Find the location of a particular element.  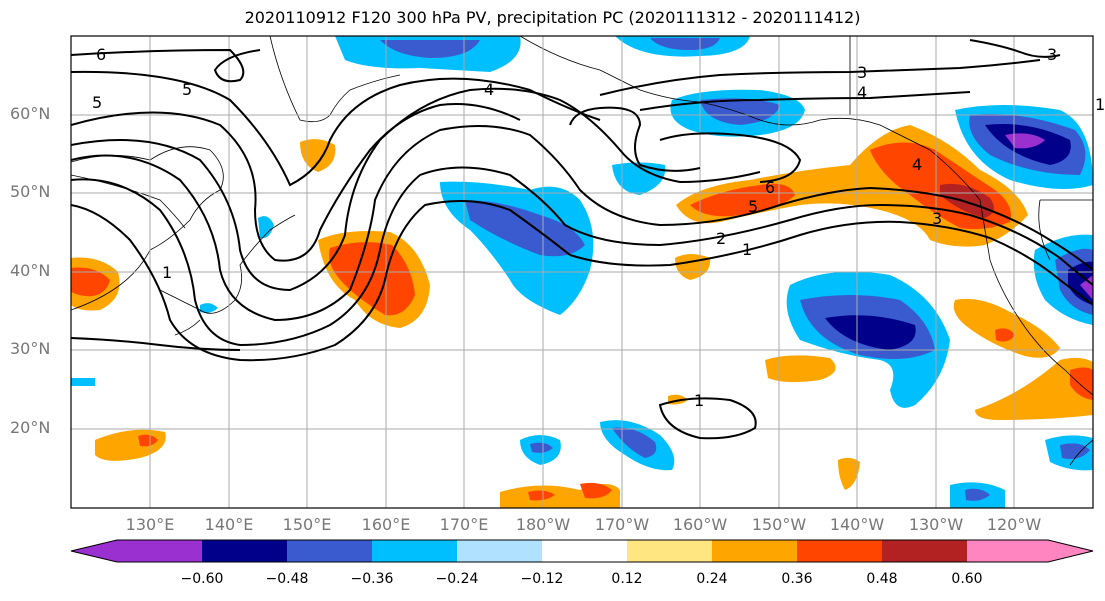

lat-label: 30°N is located at coordinates (30, 348).